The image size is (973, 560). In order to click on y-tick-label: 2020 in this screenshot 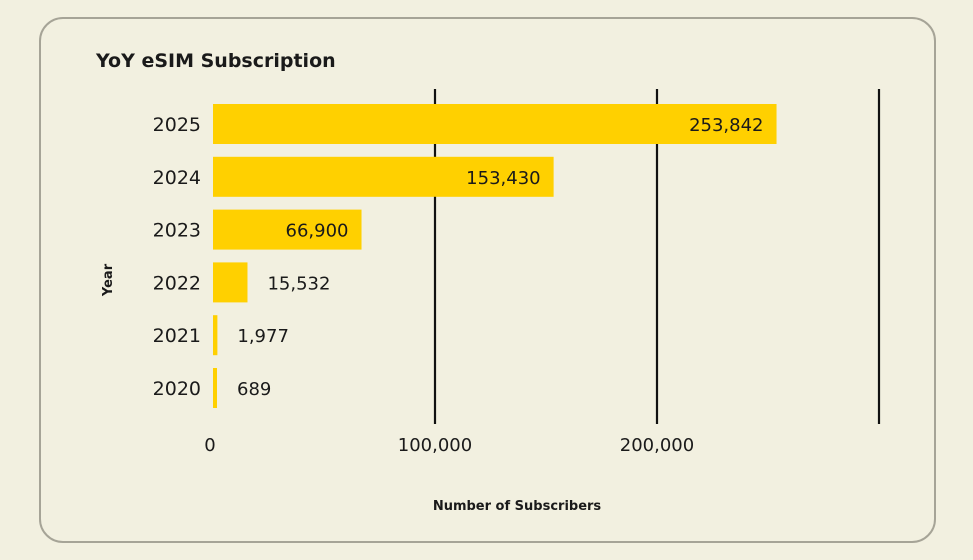, I will do `click(177, 389)`.